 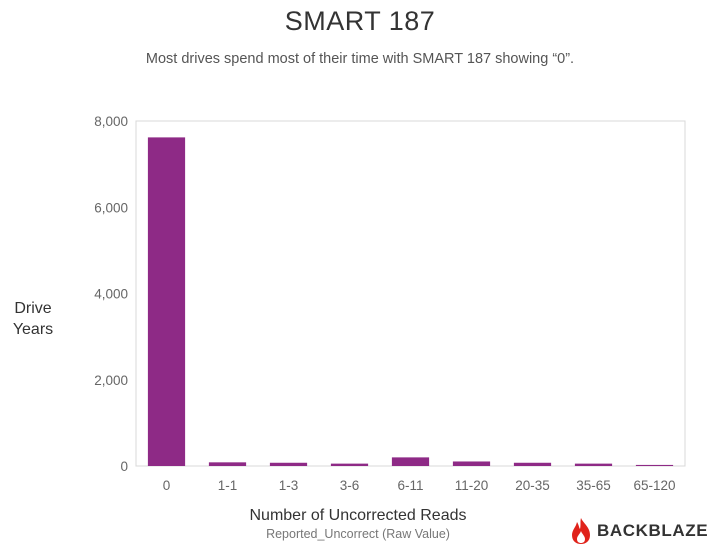 I want to click on x-tick-label: 0, so click(x=167, y=485).